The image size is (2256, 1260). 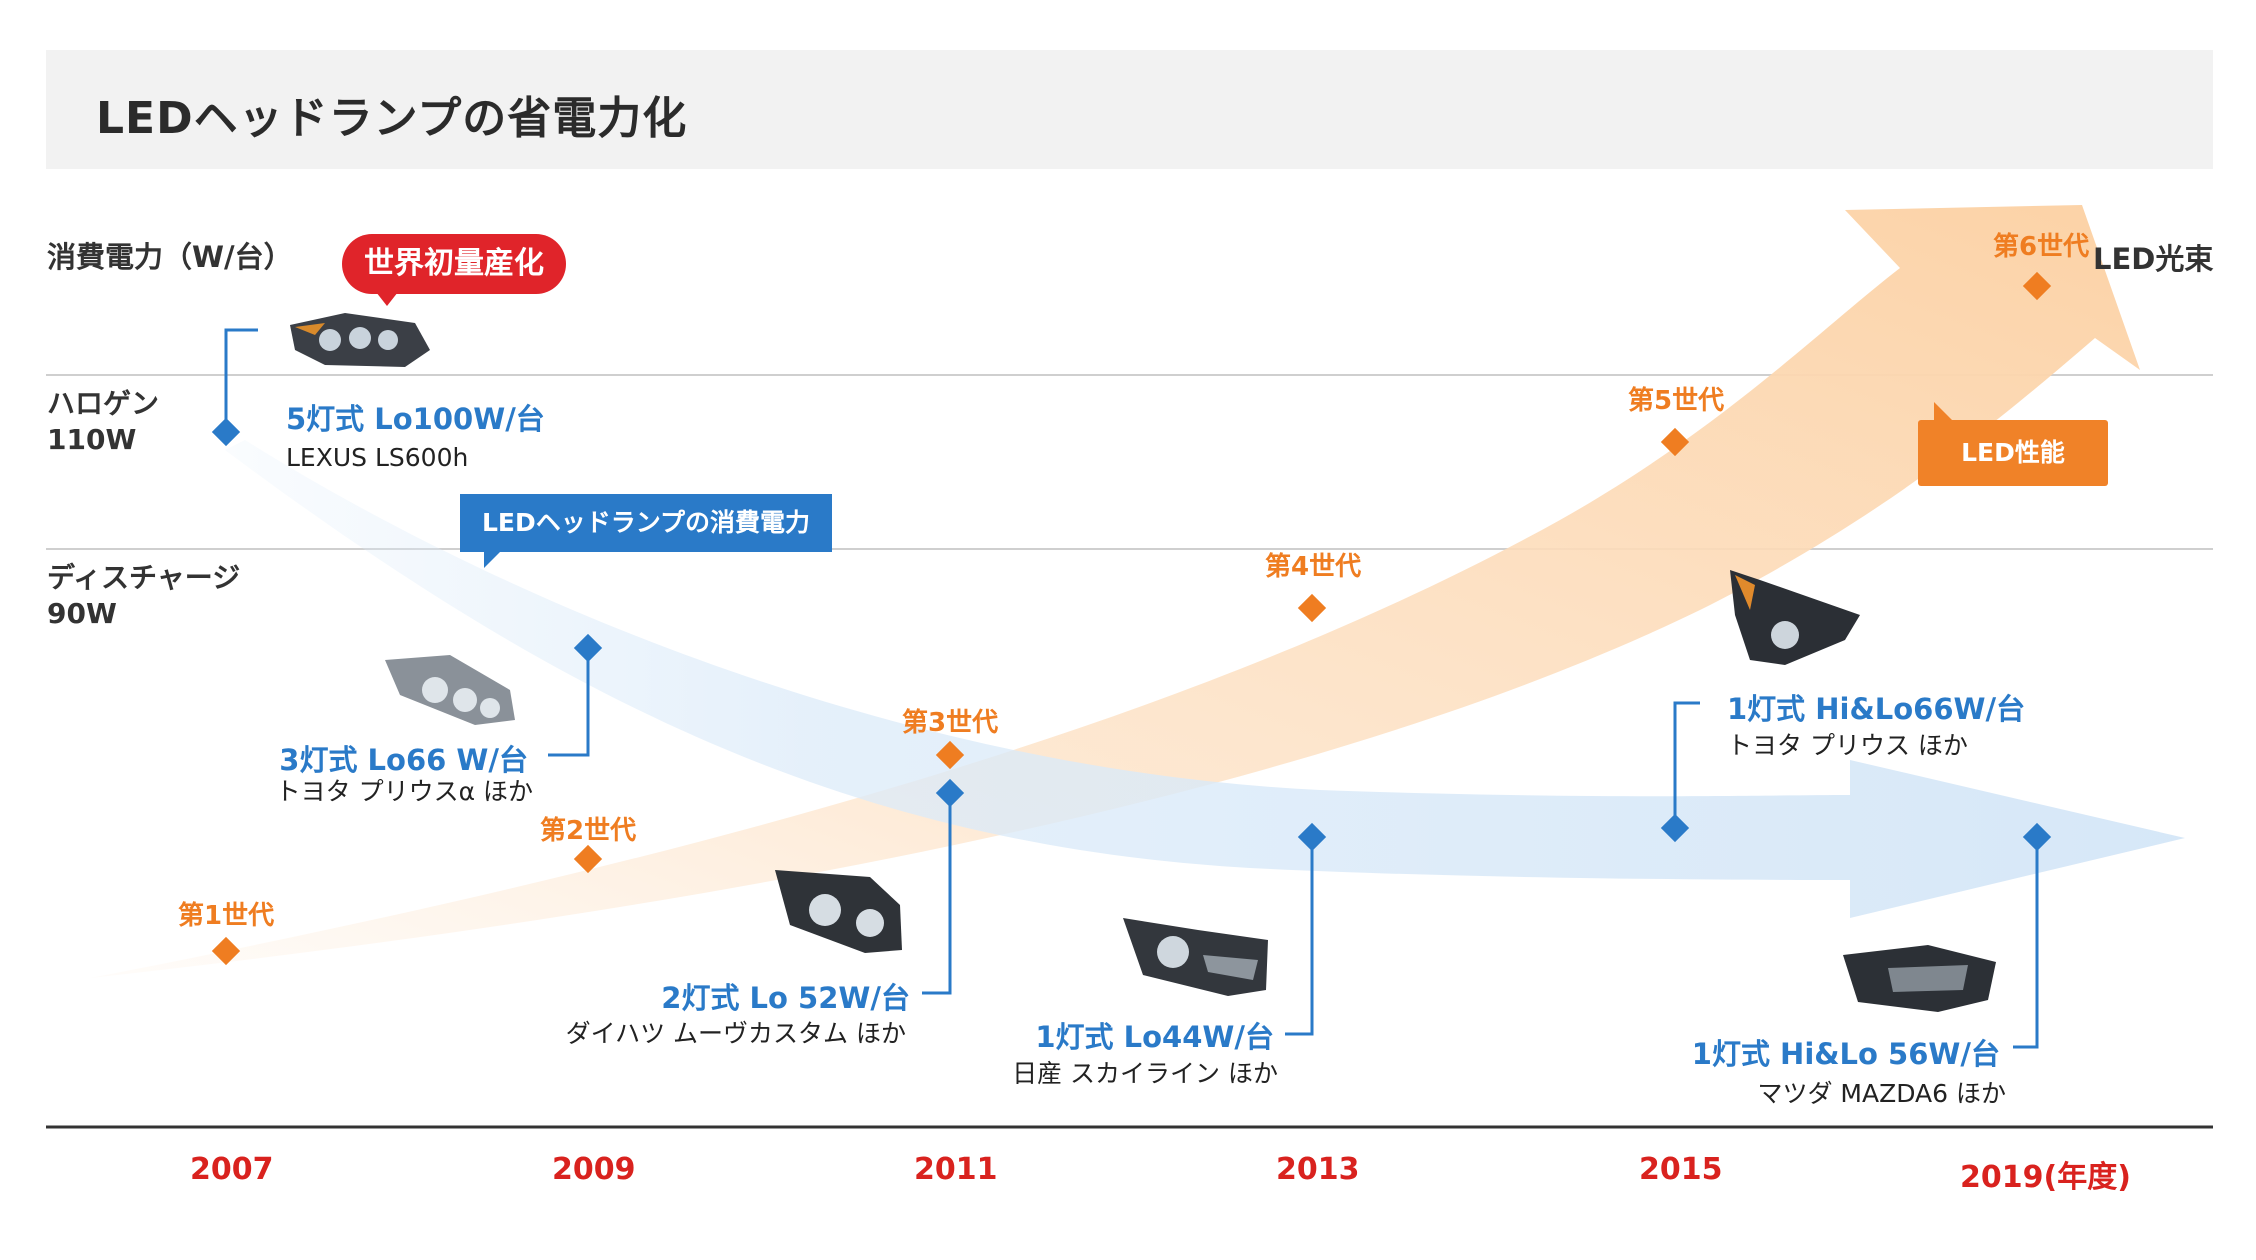 What do you see at coordinates (1676, 401) in the screenshot?
I see `gen-label-5: 第5世代` at bounding box center [1676, 401].